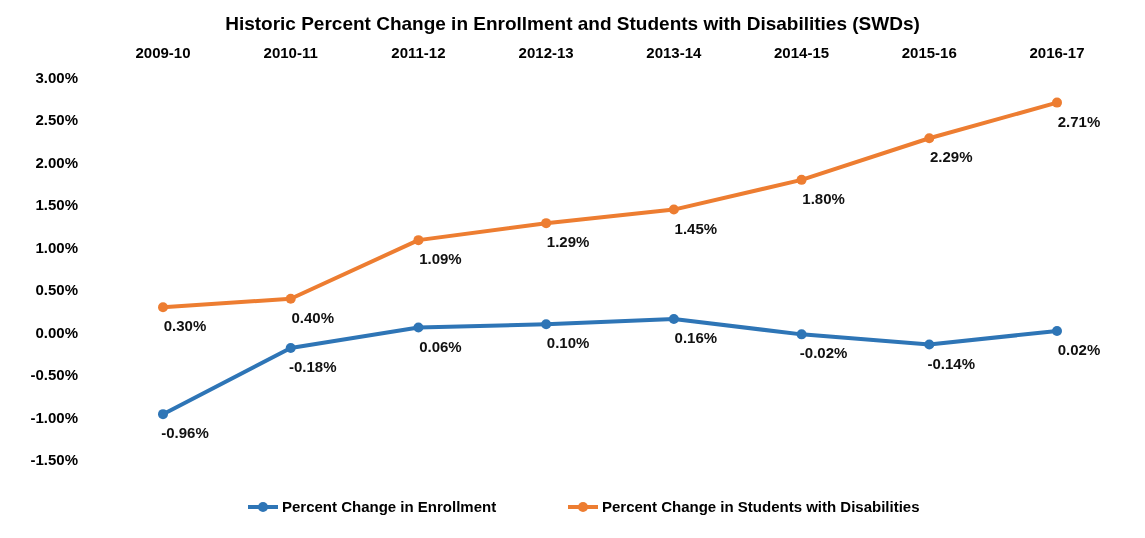 The width and height of the screenshot is (1145, 538). What do you see at coordinates (56, 205) in the screenshot?
I see `y-tick-label: 1.50%` at bounding box center [56, 205].